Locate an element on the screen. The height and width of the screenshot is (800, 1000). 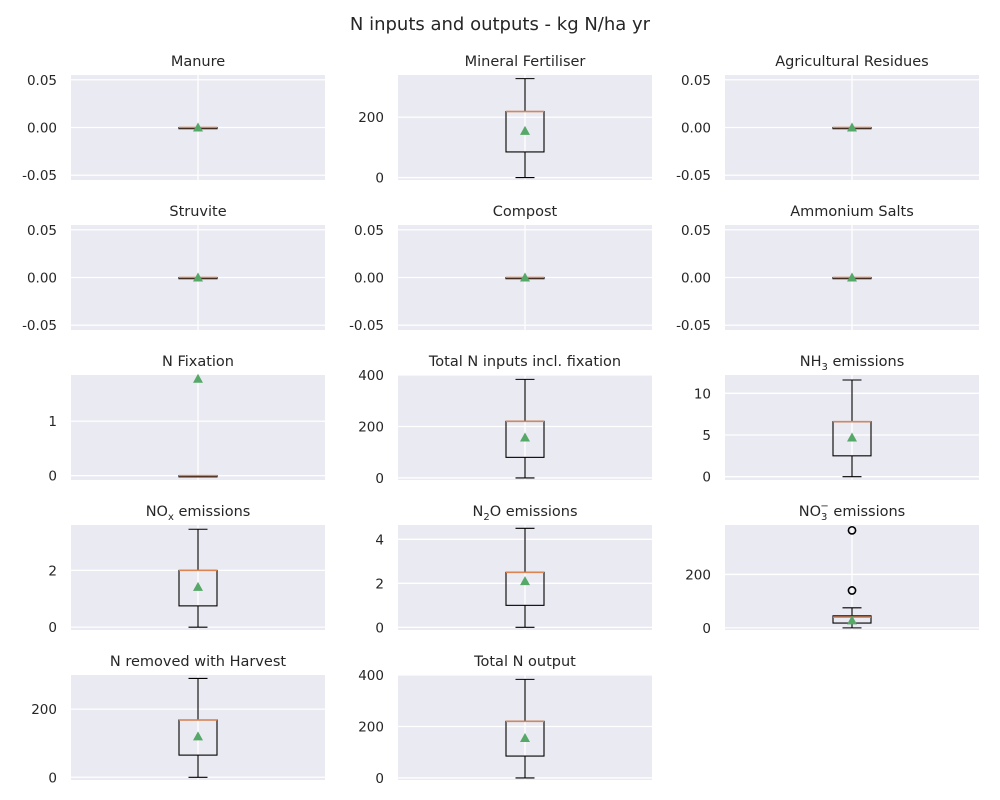
panel-title: Agricultural Residues is located at coordinates (851, 62).